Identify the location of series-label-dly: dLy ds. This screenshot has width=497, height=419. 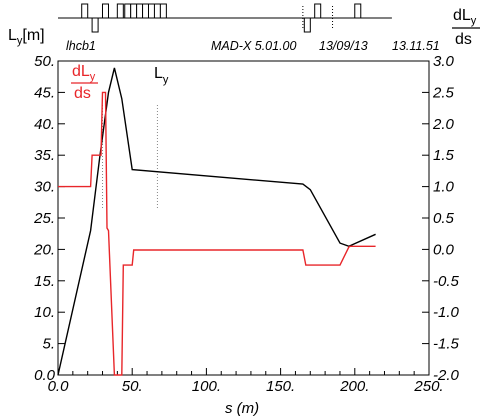
(84, 82).